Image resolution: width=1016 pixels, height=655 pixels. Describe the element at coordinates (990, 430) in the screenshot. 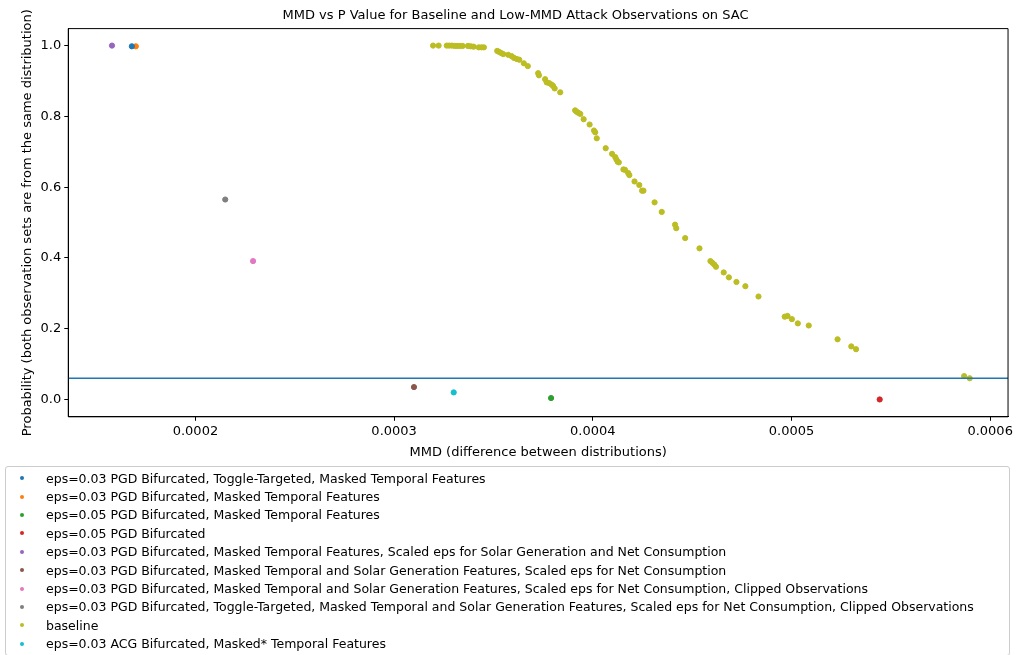

I see `x-tick-label: 0.0006` at that location.